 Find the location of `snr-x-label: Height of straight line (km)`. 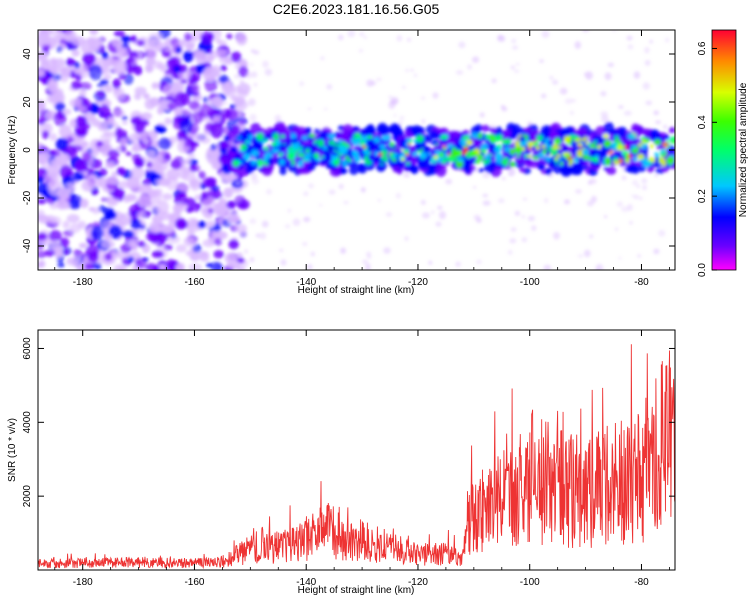

snr-x-label: Height of straight line (km) is located at coordinates (356, 590).